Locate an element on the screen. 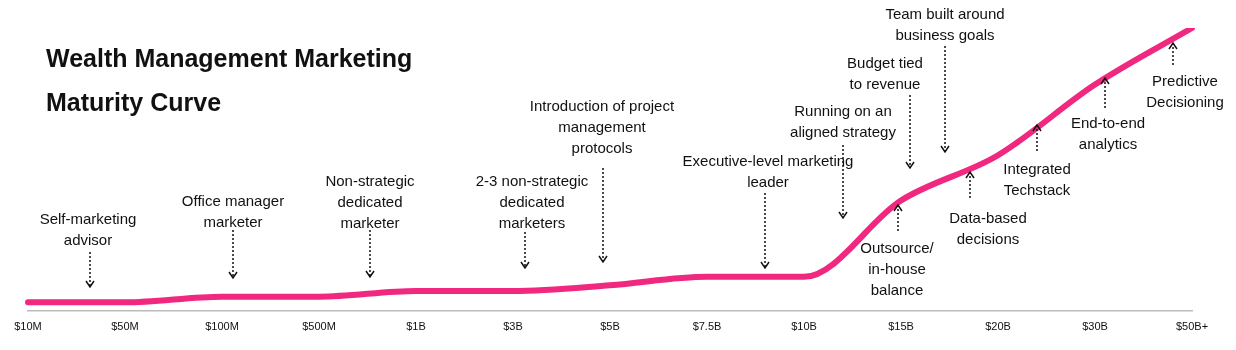 The height and width of the screenshot is (350, 1236). annotation: Non-strategic dedicated marketer is located at coordinates (370, 202).